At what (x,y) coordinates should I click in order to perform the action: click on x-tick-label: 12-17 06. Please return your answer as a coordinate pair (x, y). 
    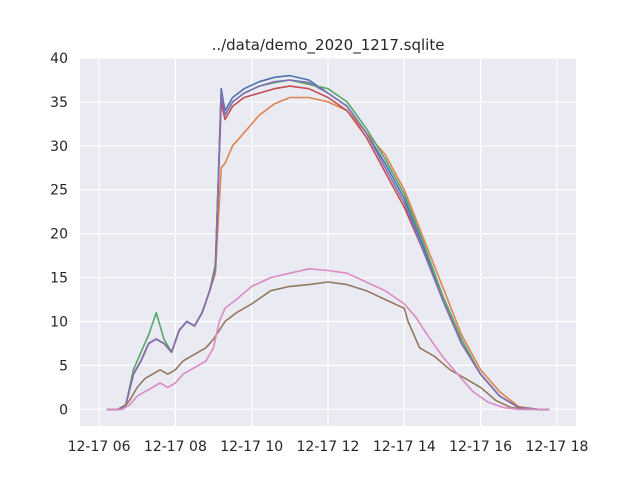
    Looking at the image, I should click on (99, 447).